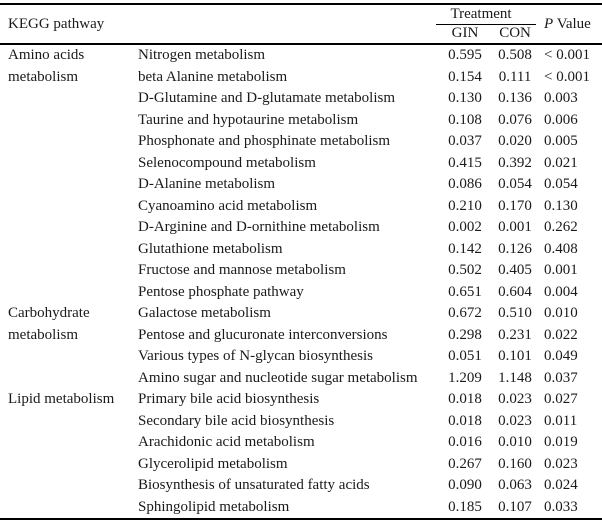 This screenshot has height=531, width=602. Describe the element at coordinates (515, 98) in the screenshot. I see `con-value-cell: 0.136` at that location.